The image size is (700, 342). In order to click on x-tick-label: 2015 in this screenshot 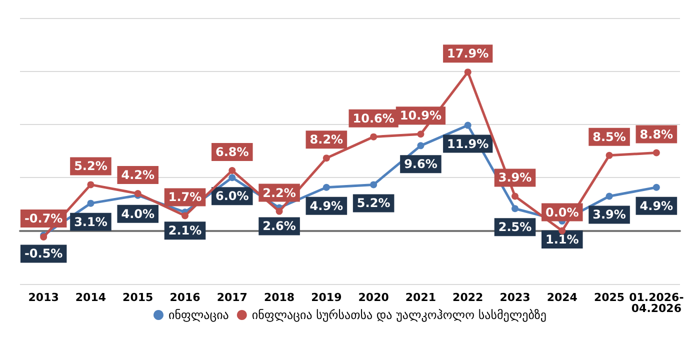, I will do `click(138, 297)`.